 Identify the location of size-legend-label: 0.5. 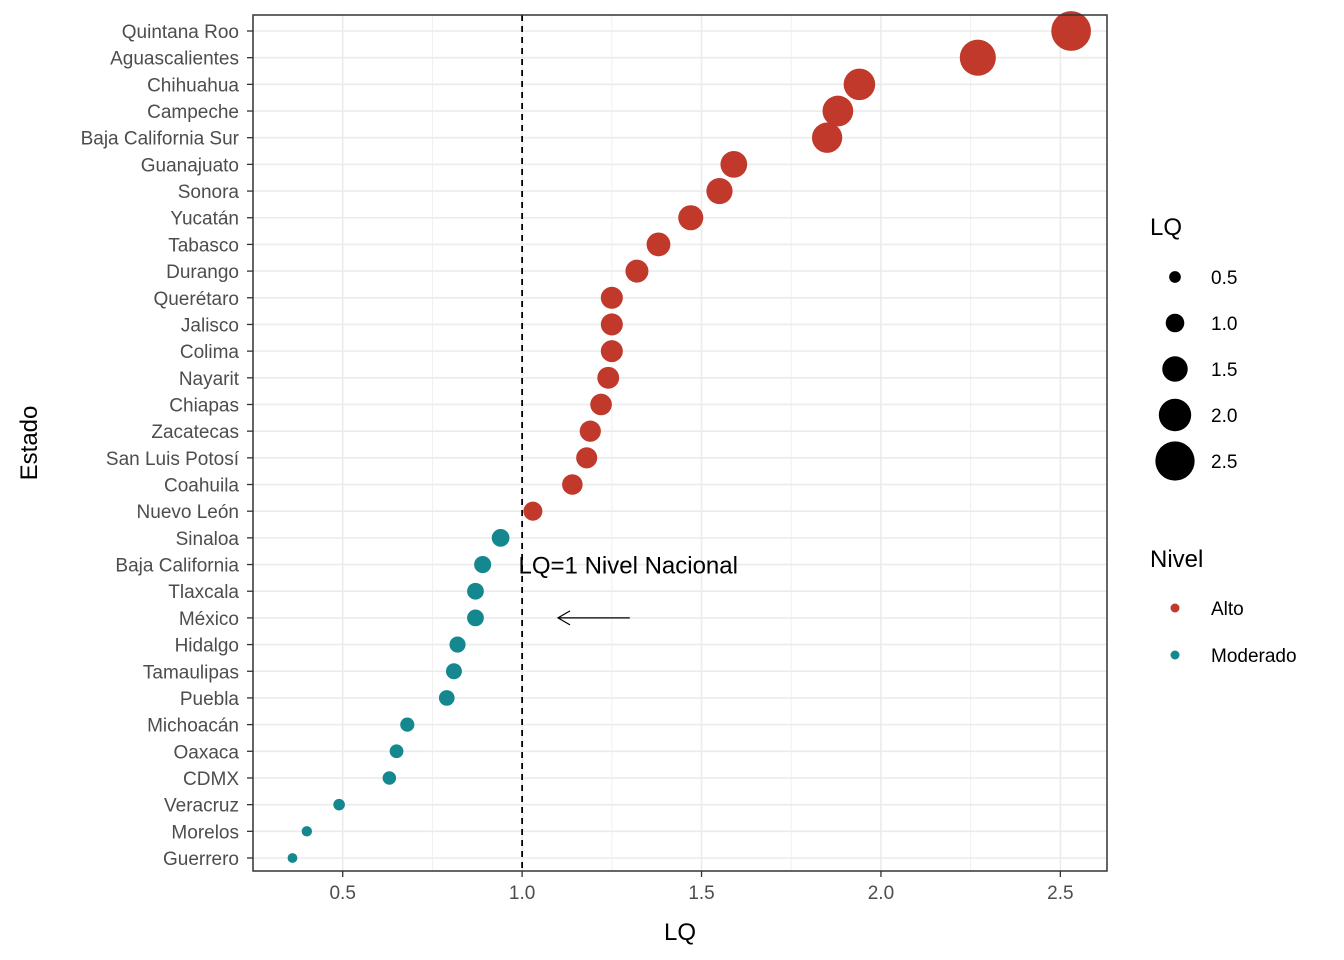
(1224, 278).